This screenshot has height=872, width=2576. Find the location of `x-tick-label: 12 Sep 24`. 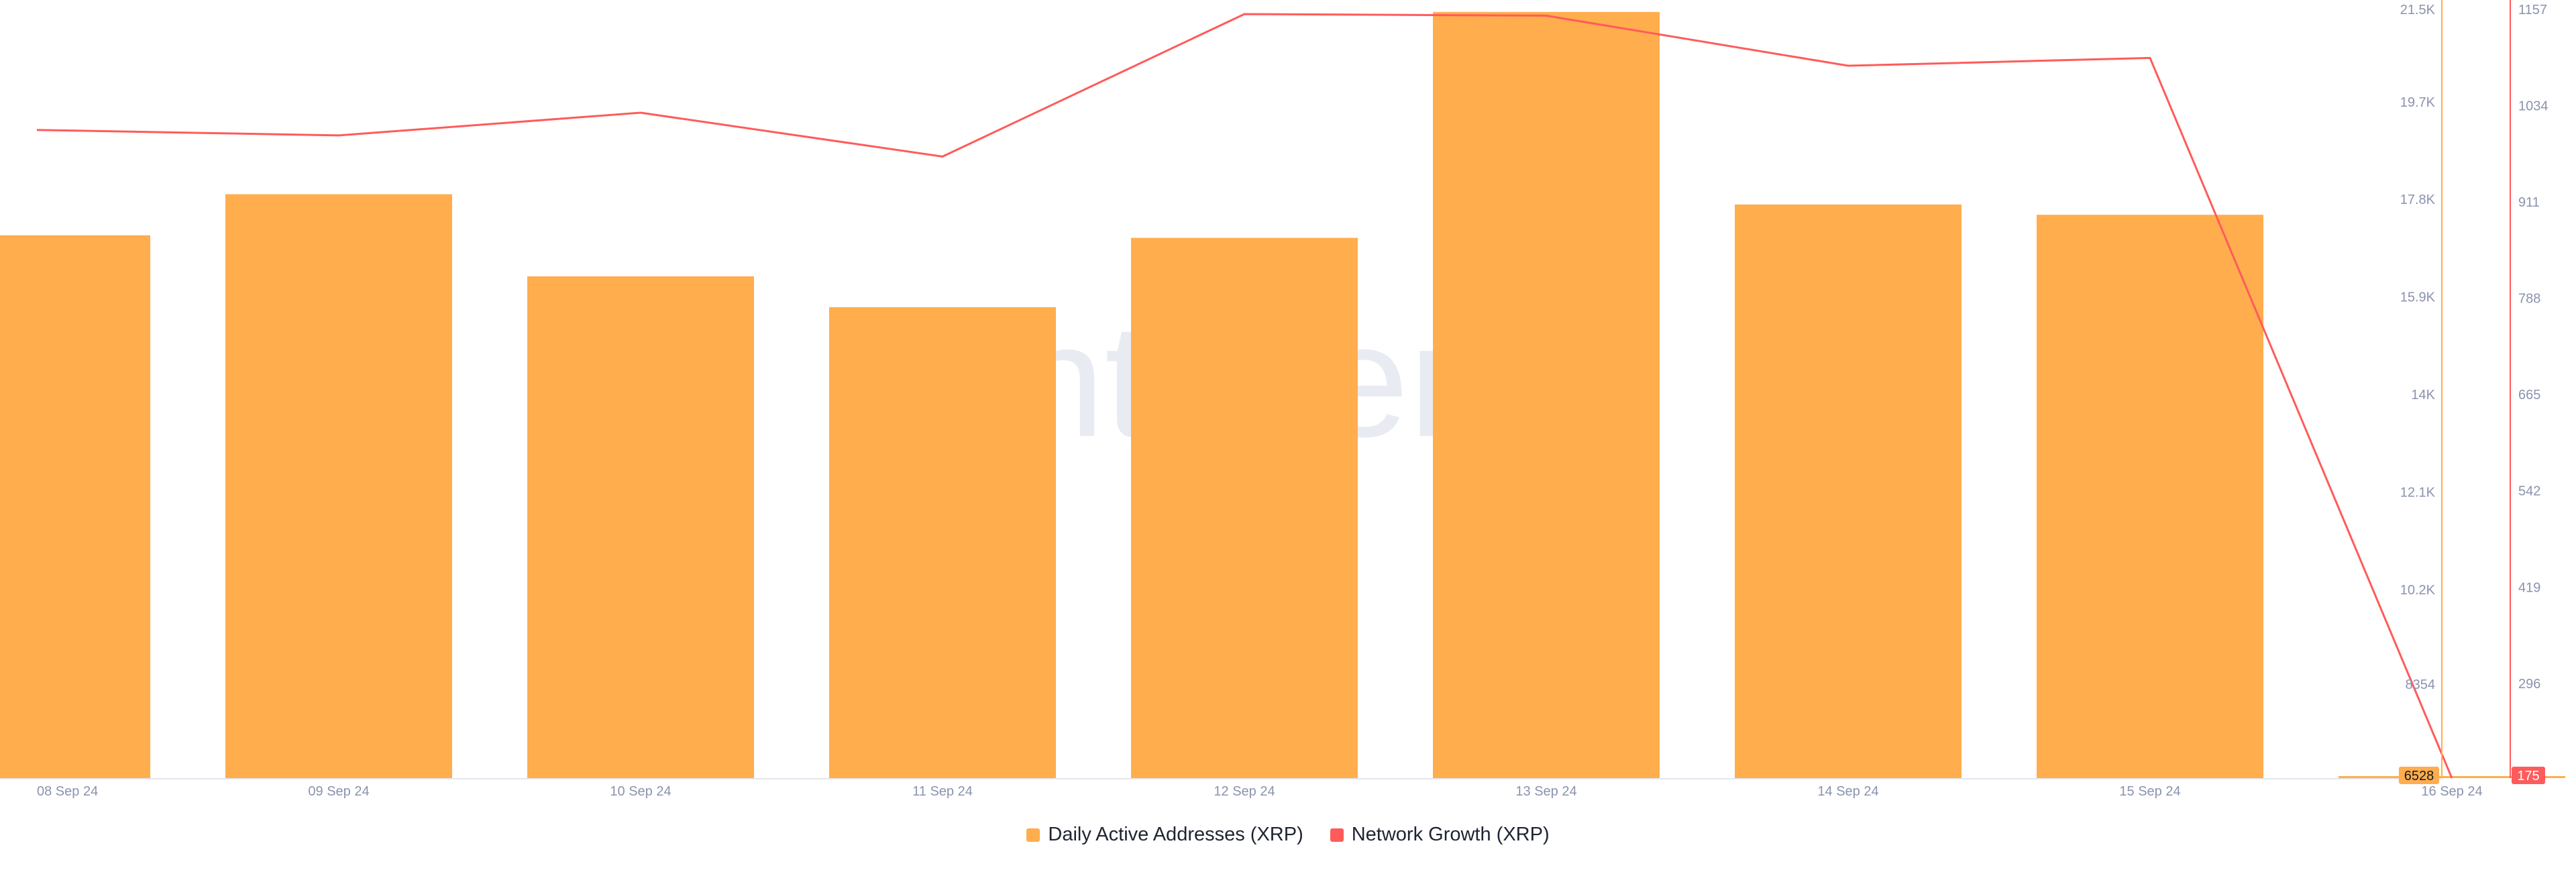

x-tick-label: 12 Sep 24 is located at coordinates (1244, 791).